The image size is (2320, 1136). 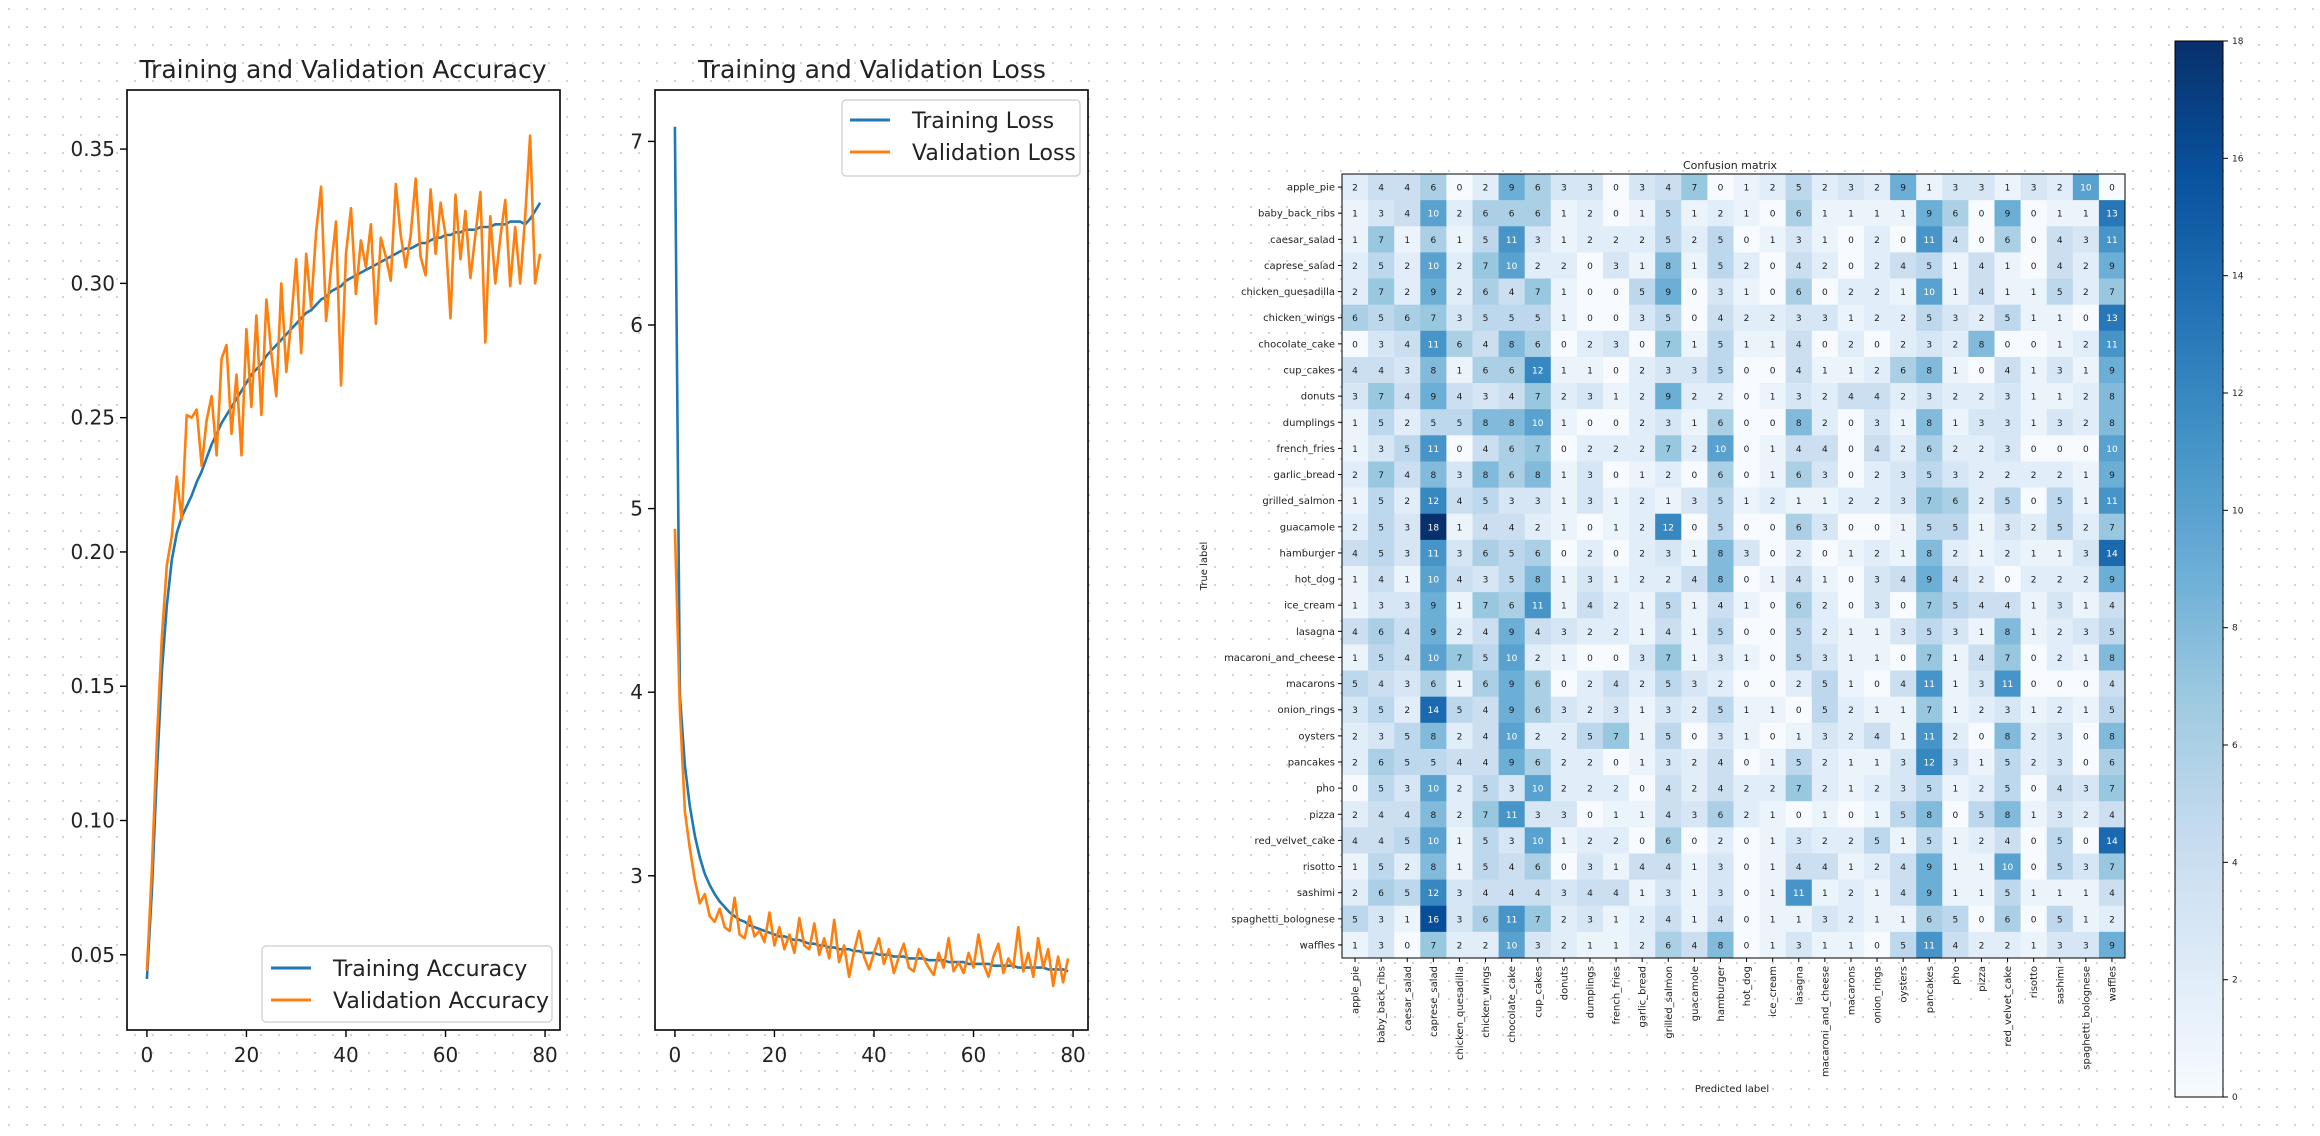 What do you see at coordinates (1434, 920) in the screenshot?
I see `matrix-cell-value: 16` at bounding box center [1434, 920].